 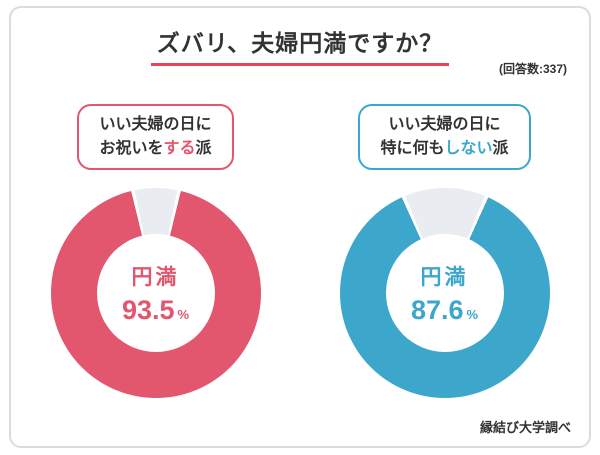 What do you see at coordinates (148, 309) in the screenshot?
I see `center-value-number: 93.5` at bounding box center [148, 309].